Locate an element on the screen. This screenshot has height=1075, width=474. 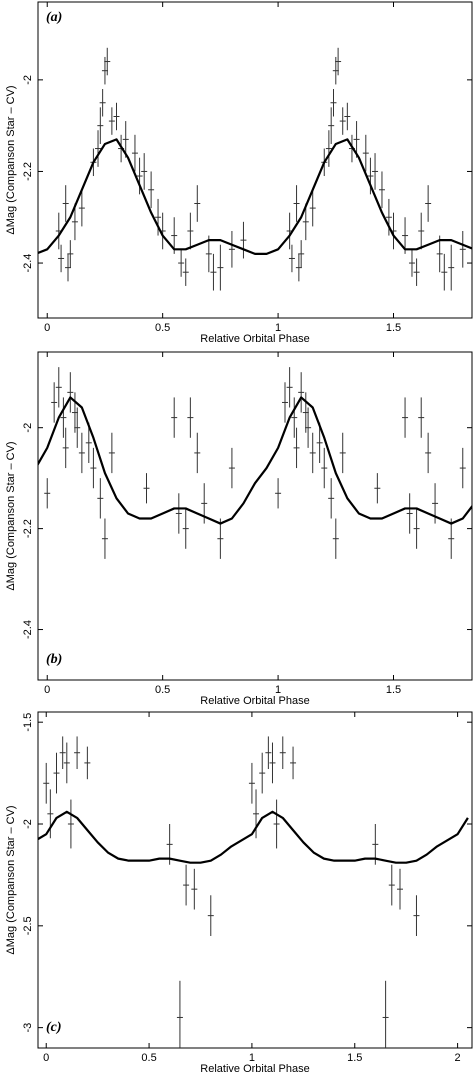
y-tick-label: -2 is located at coordinates (28, 428).